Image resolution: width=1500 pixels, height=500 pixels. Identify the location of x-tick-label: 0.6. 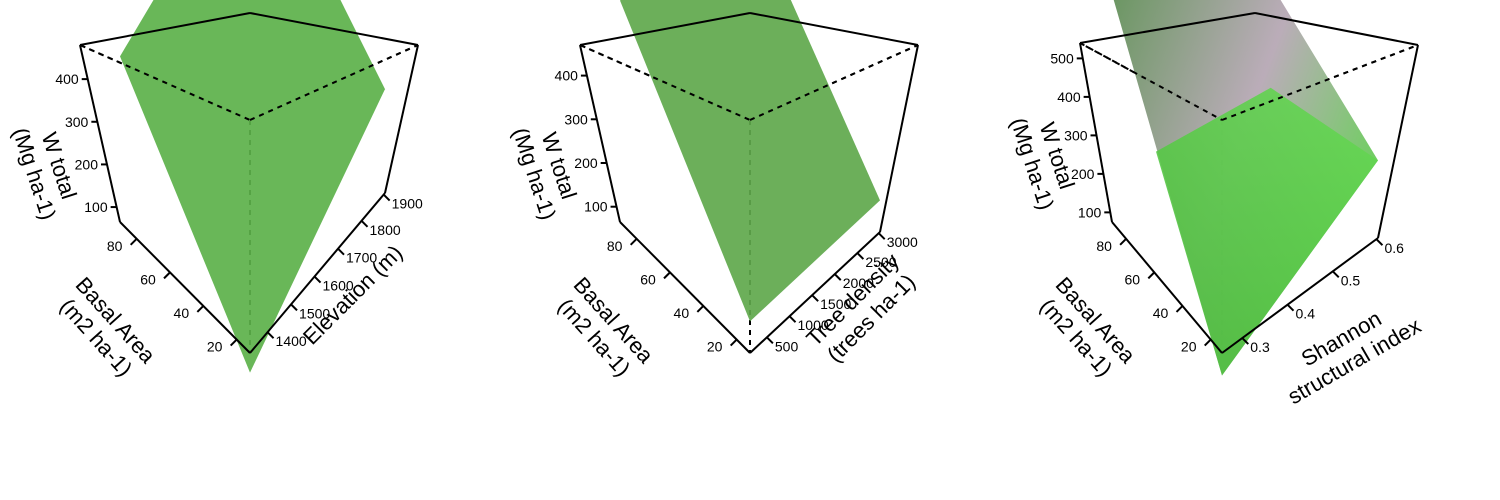
(1394, 248).